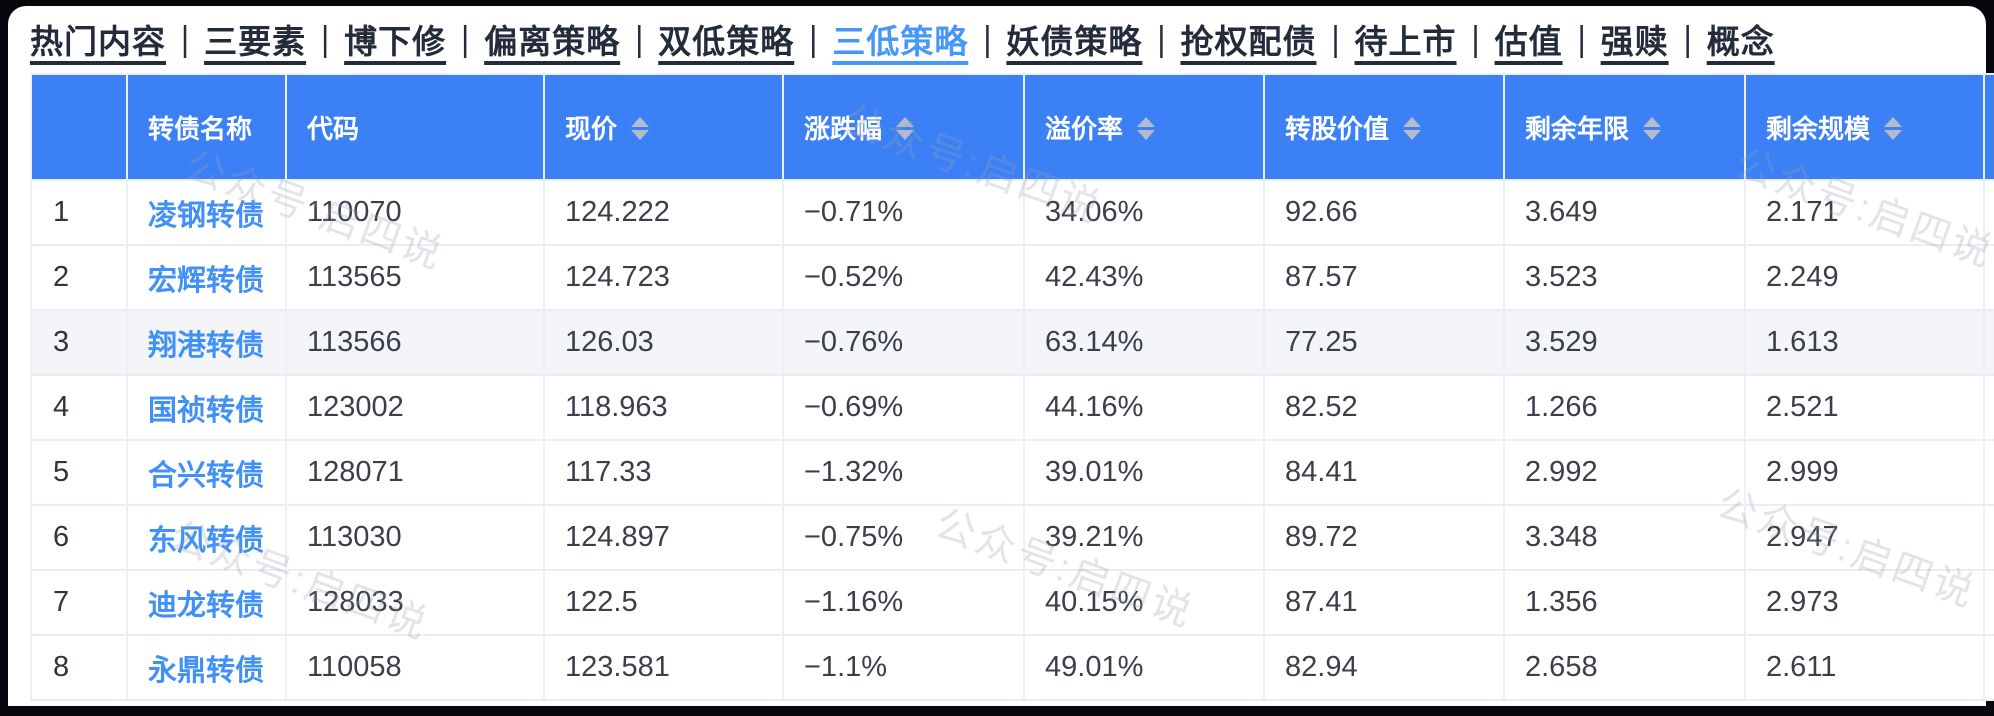  I want to click on bond-name-link: 宏辉转债, so click(206, 280).